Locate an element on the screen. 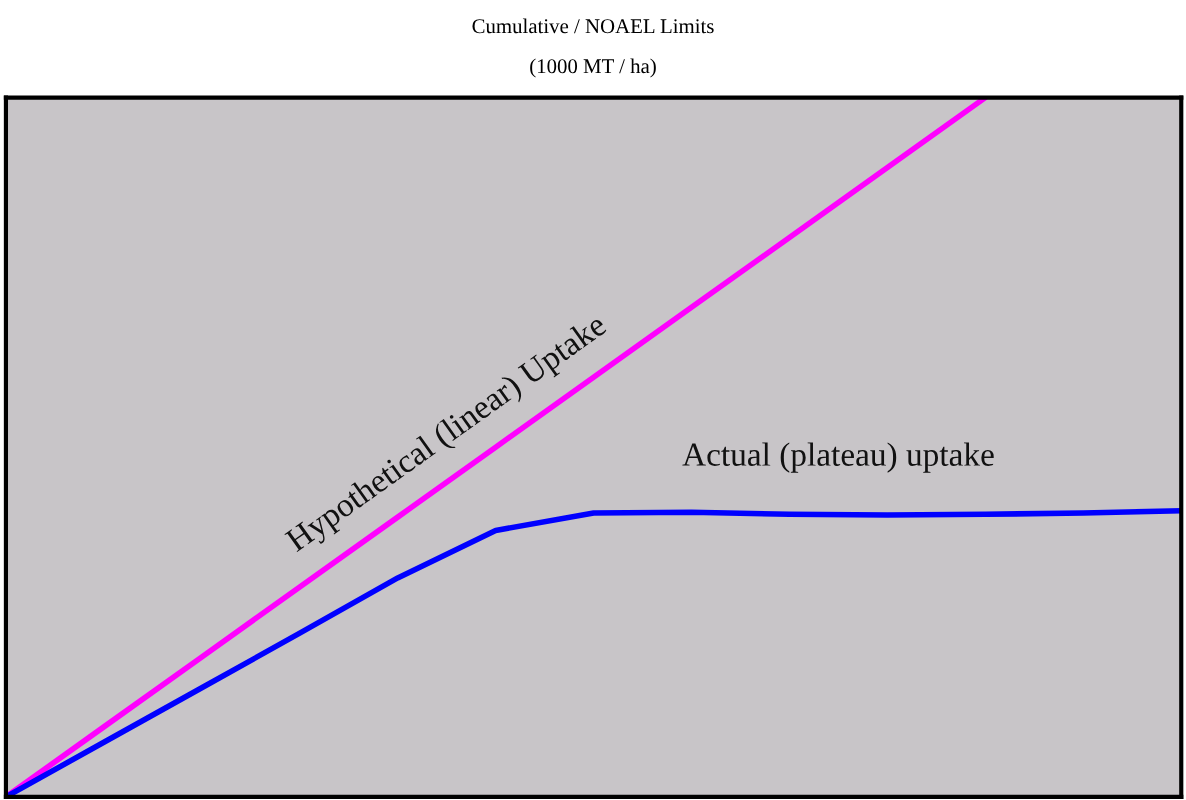  chart-title: Cumulative / NOAEL Limits is located at coordinates (593, 26).